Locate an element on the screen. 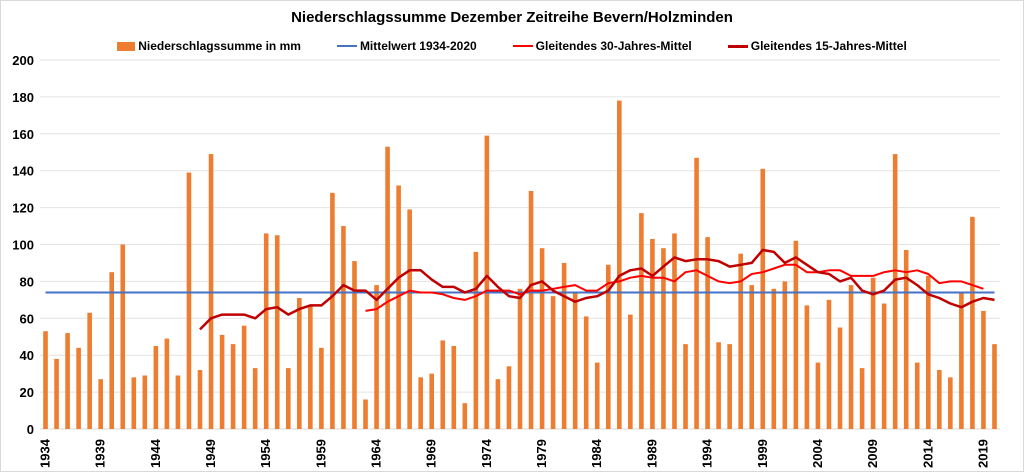 Image resolution: width=1024 pixels, height=472 pixels. x-tick-label: 1999 is located at coordinates (762, 453).